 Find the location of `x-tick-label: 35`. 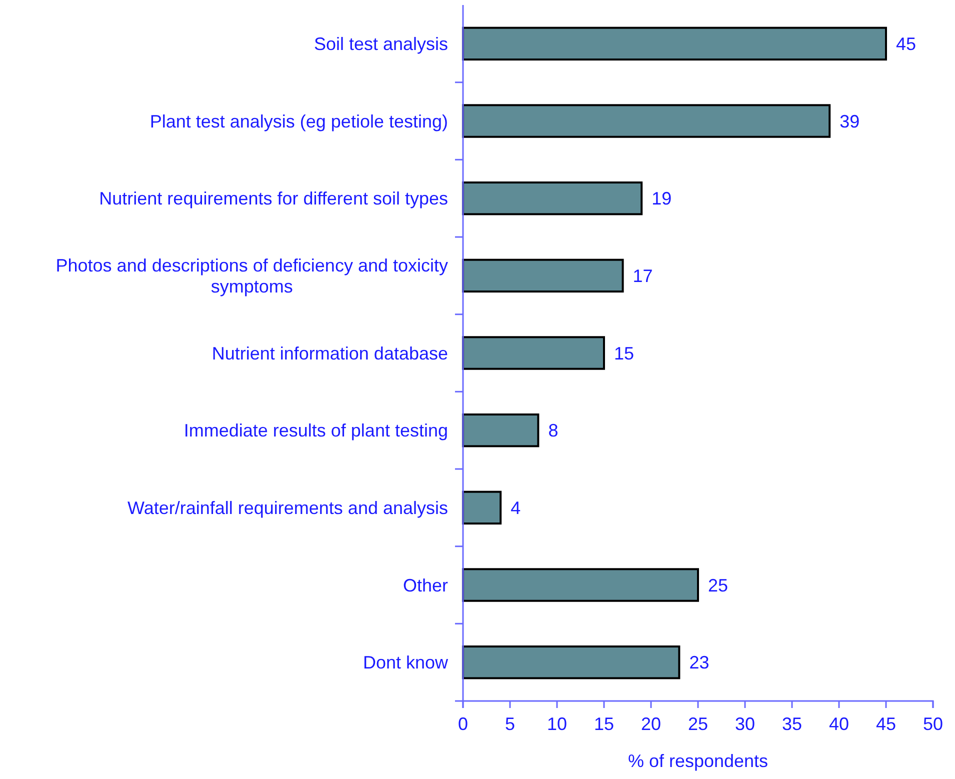

x-tick-label: 35 is located at coordinates (792, 724).